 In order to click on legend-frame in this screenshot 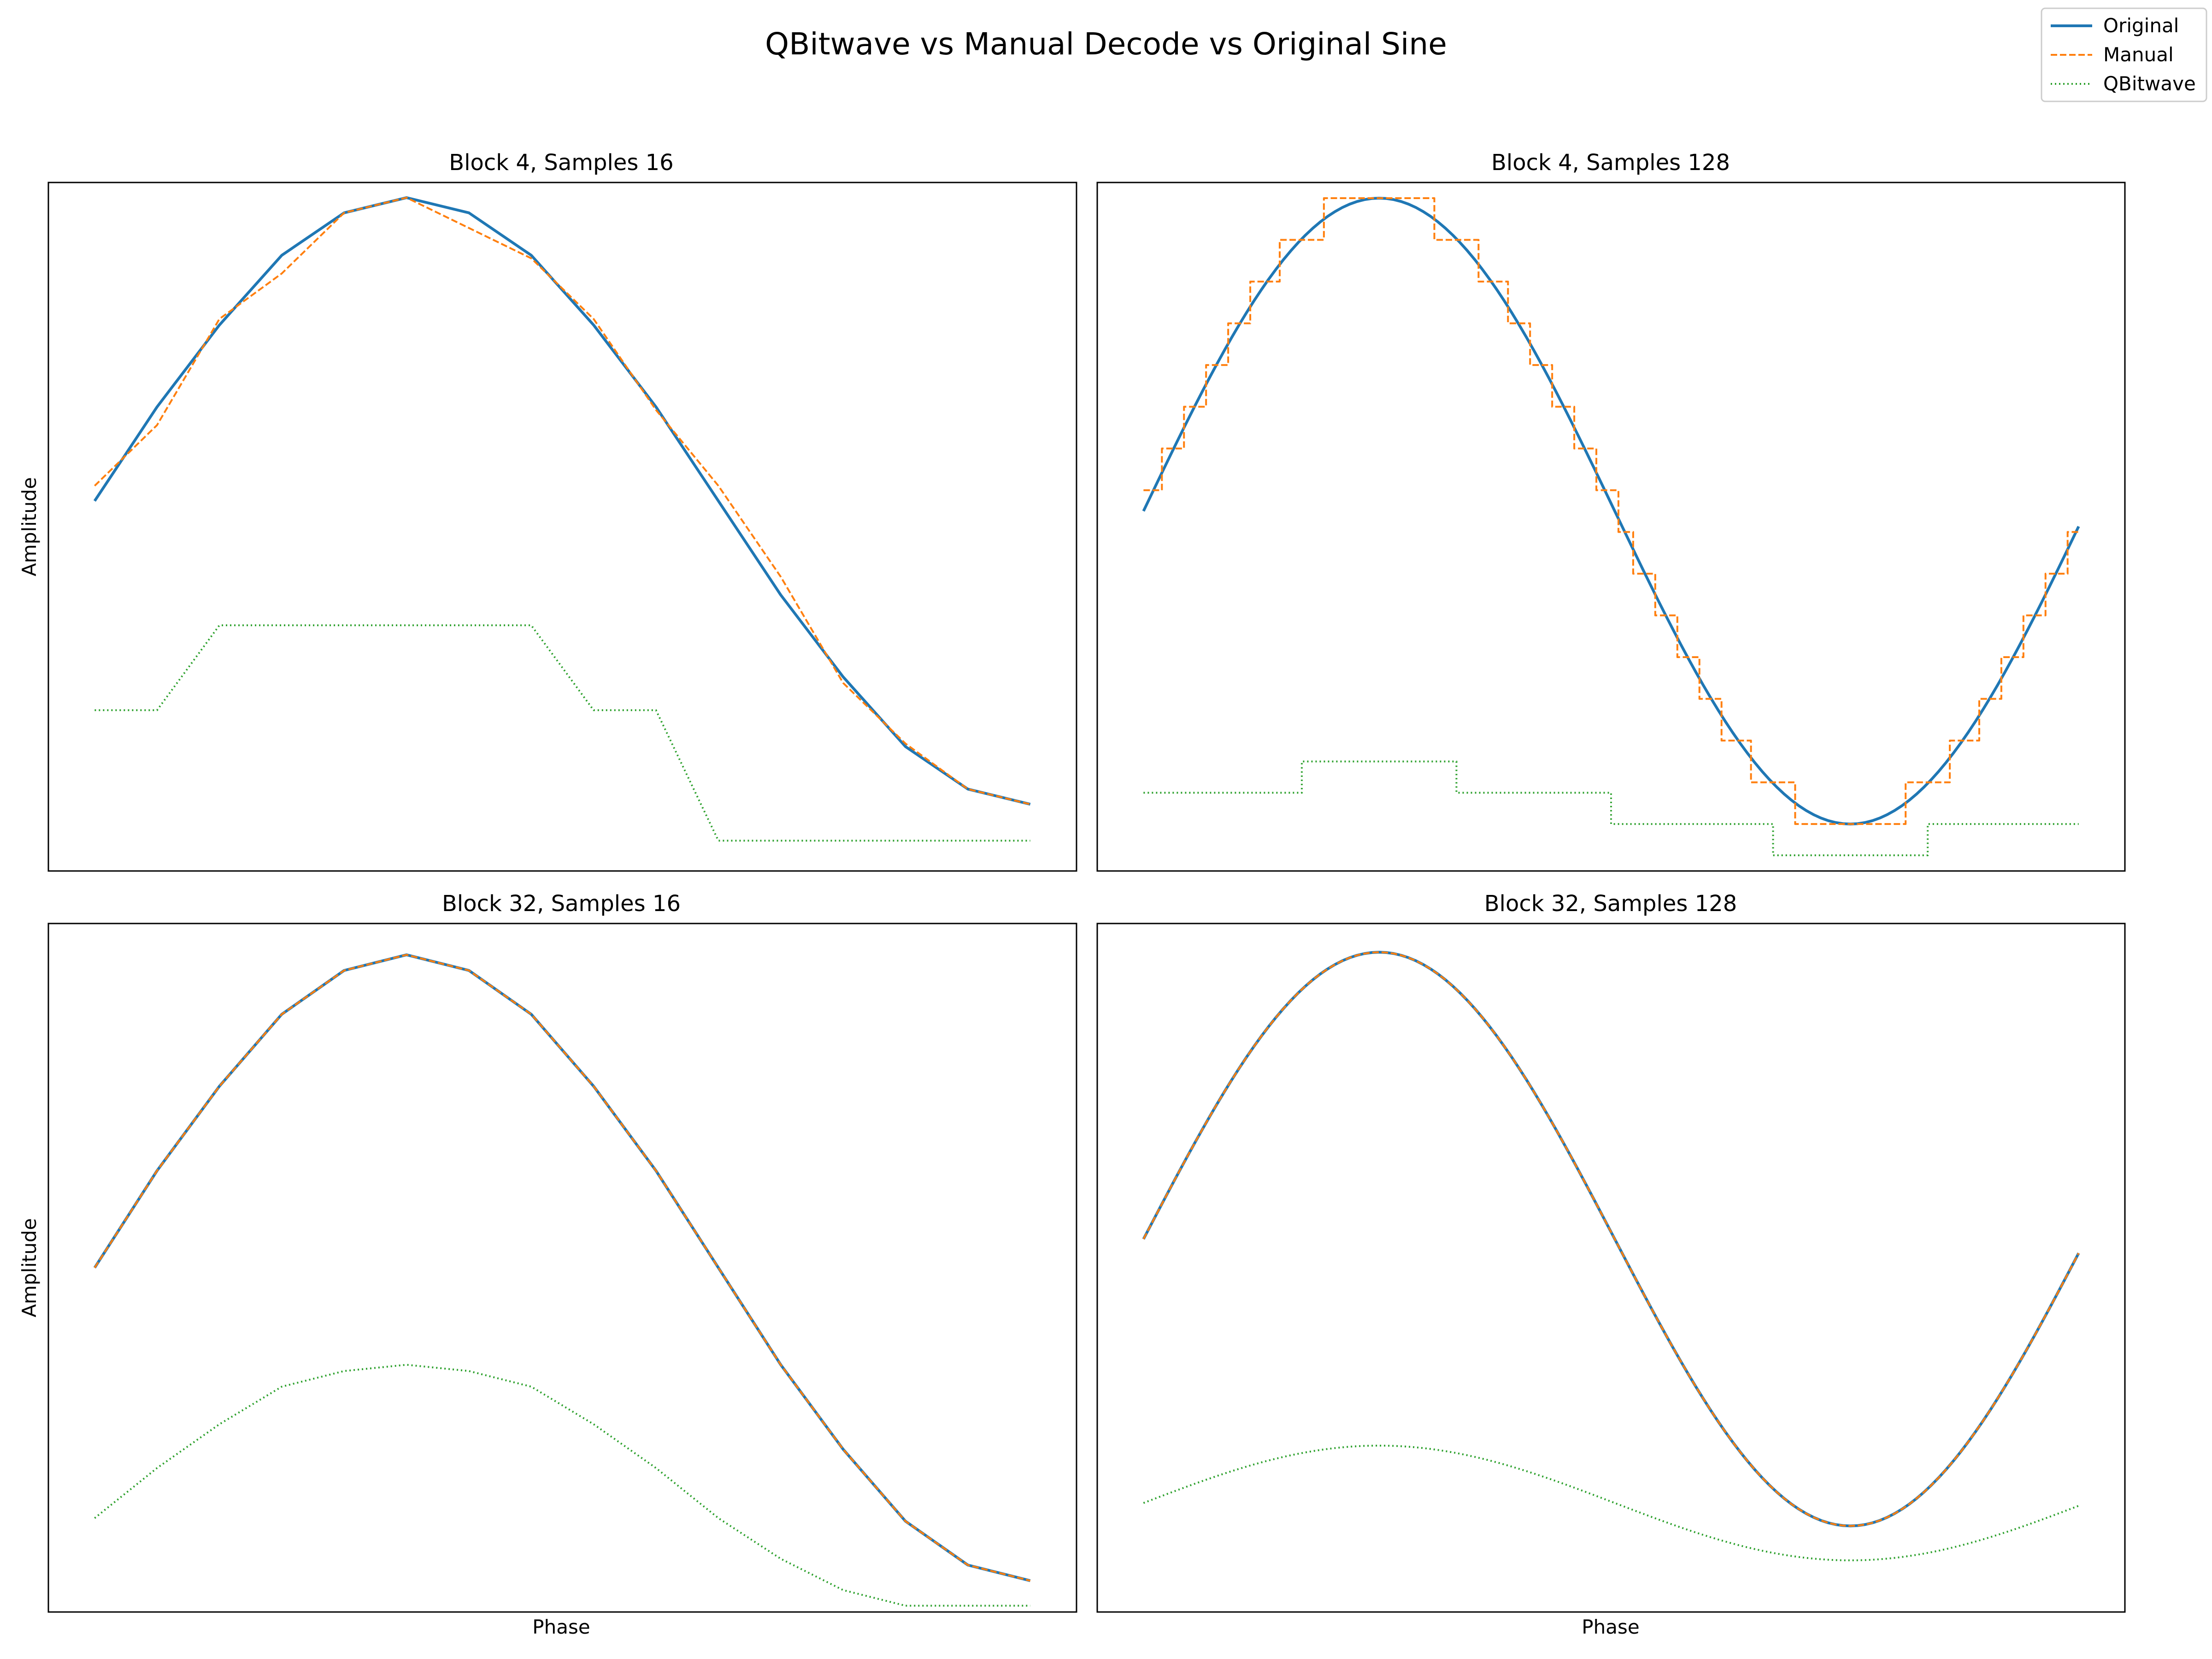, I will do `click(2124, 54)`.